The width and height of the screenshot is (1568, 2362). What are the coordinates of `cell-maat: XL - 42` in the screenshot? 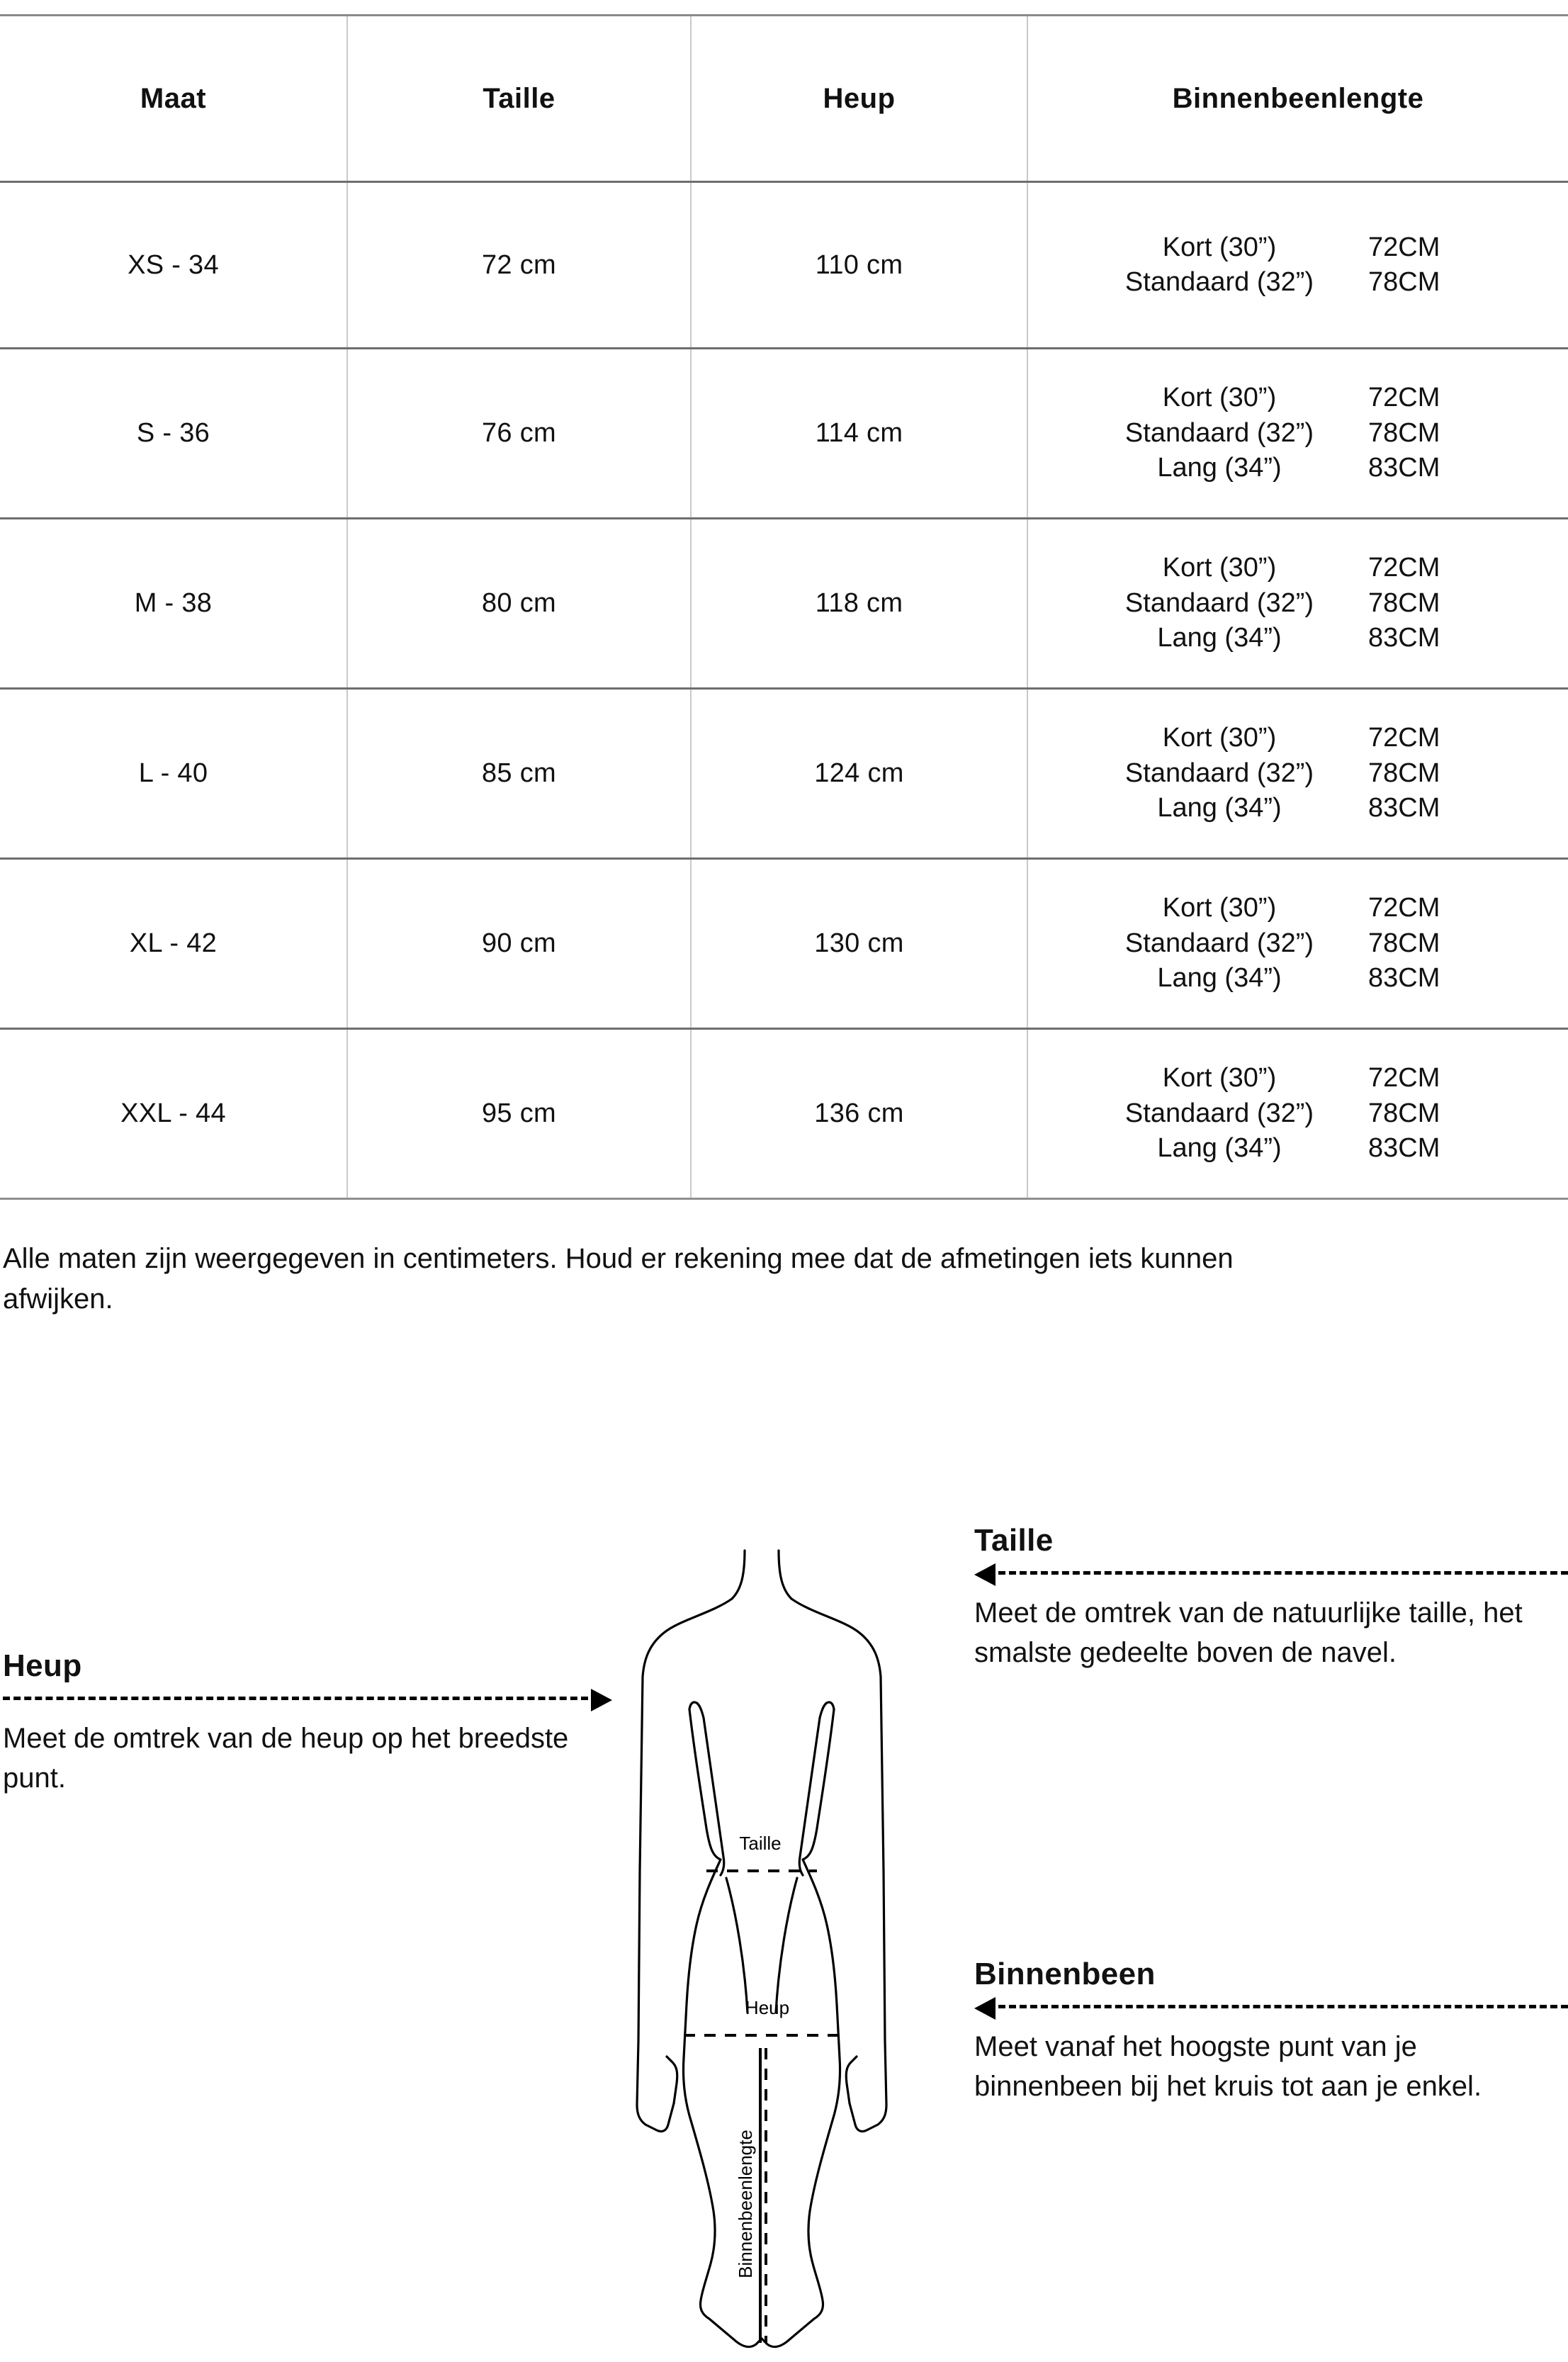 It's located at (174, 944).